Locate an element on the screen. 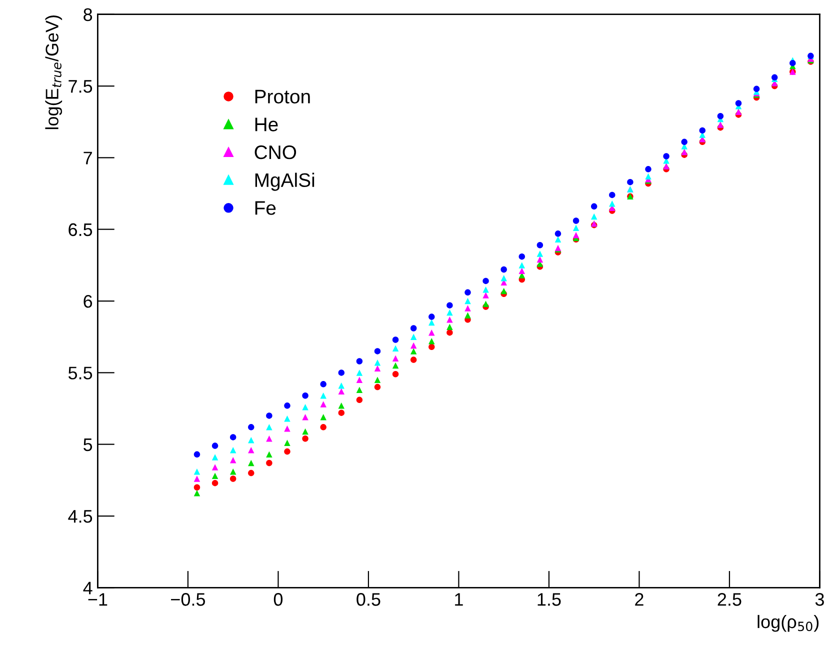  y-tick-label: 5 is located at coordinates (88, 445).